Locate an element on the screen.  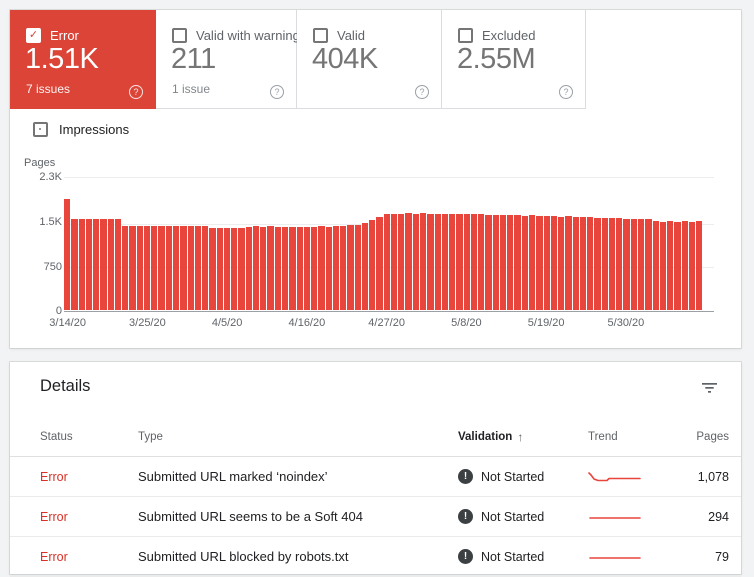
column-header-status: Status is located at coordinates (56, 437).